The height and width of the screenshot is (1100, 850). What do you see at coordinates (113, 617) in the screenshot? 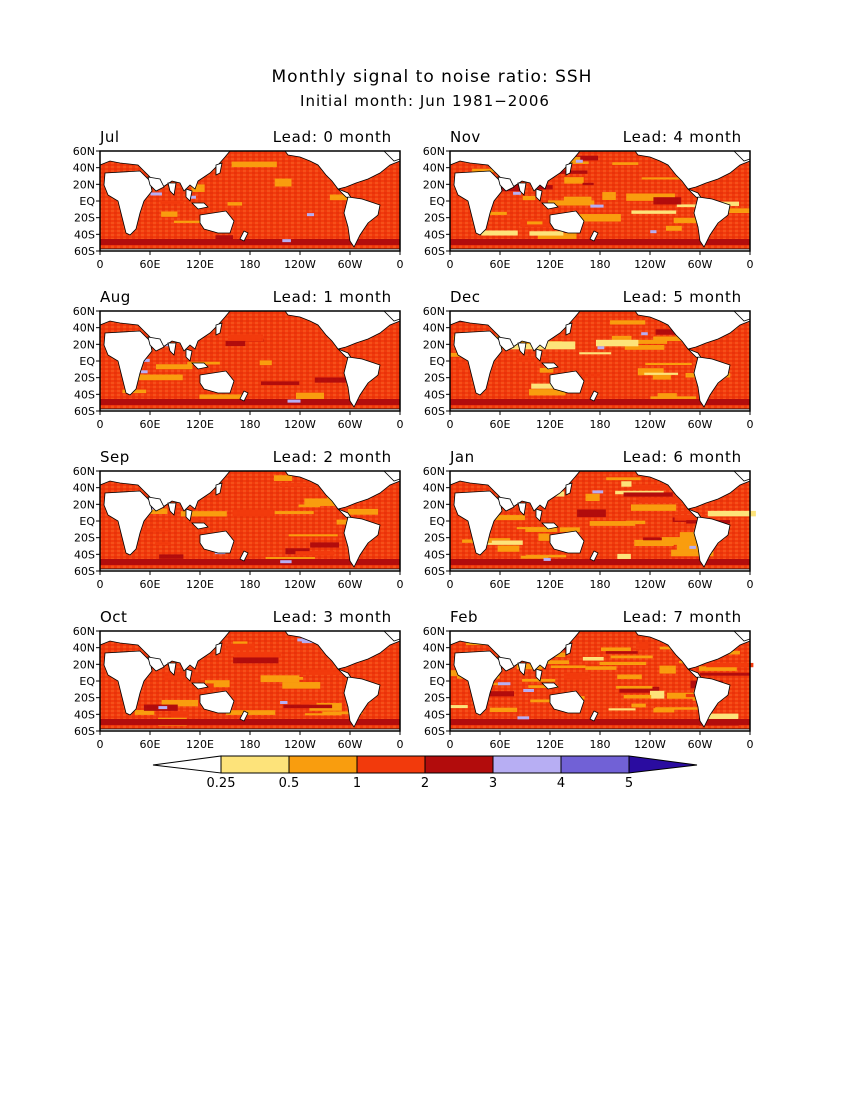
I see `panel-month: Oct` at bounding box center [113, 617].